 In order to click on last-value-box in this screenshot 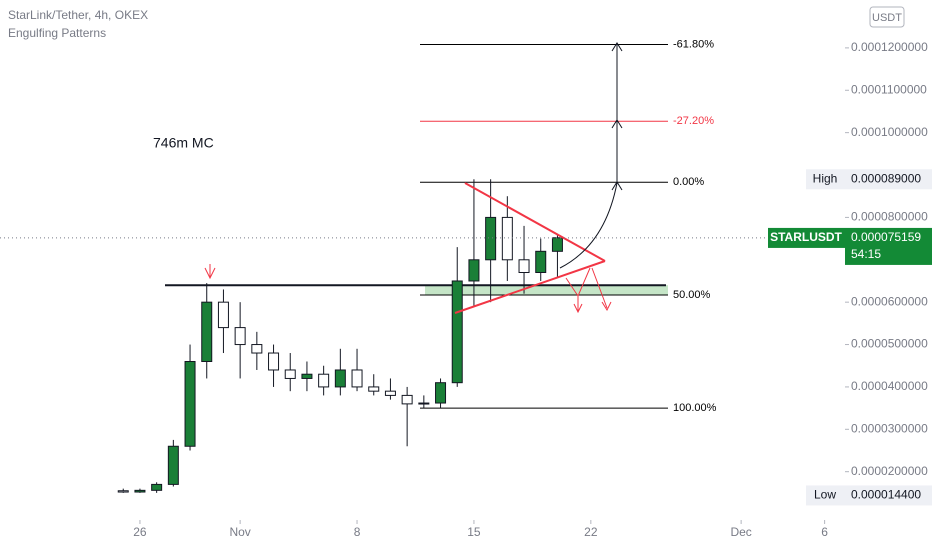, I will do `click(888, 246)`.